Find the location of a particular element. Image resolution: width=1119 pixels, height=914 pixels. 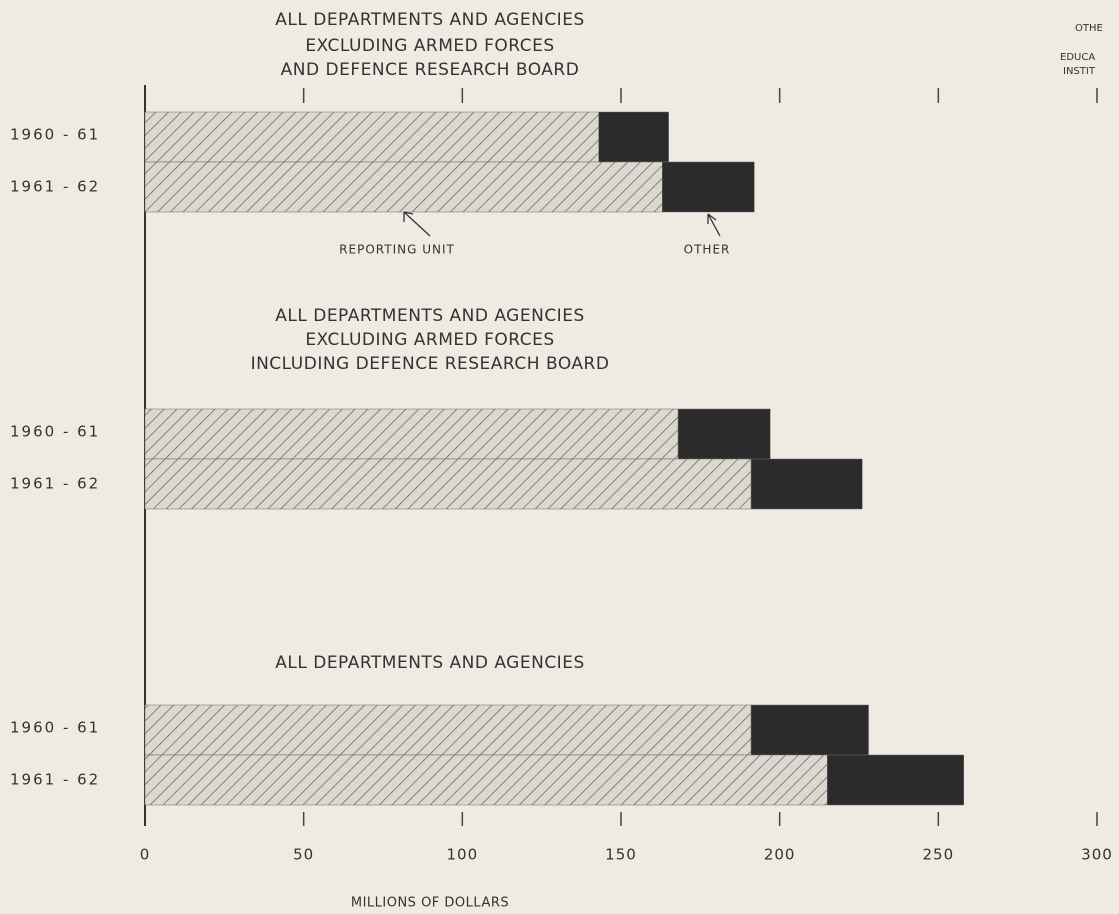

fragment: EDUCA is located at coordinates (1077, 57).